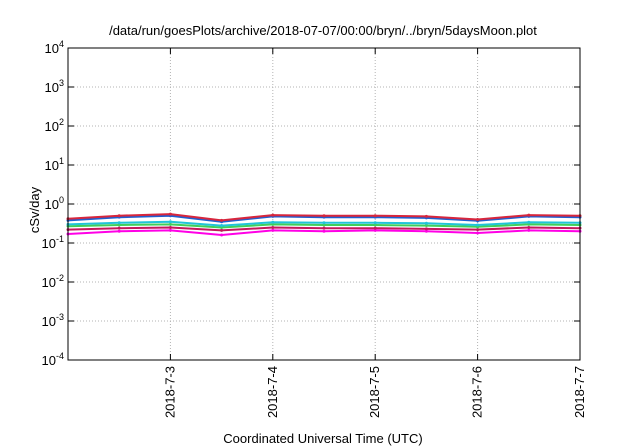 This screenshot has width=640, height=448. I want to click on y-tick-label: 10⁻², so click(53, 281).